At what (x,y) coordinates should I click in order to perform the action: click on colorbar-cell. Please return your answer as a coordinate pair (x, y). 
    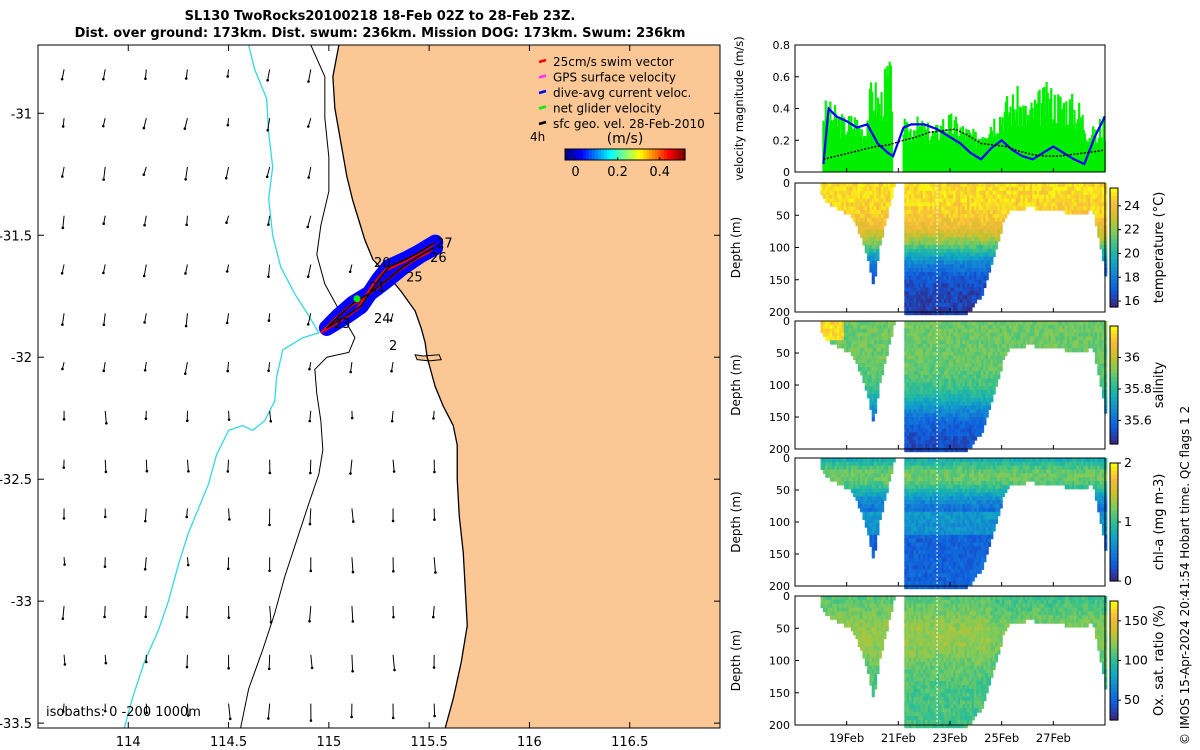
    Looking at the image, I should click on (1114, 218).